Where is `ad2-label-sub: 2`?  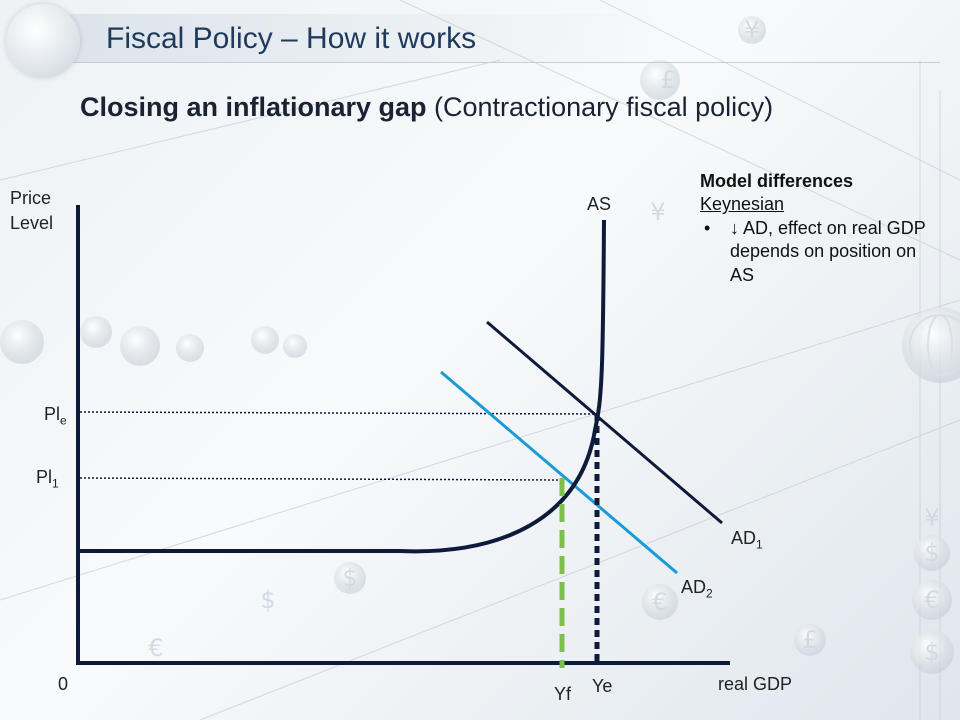
ad2-label-sub: 2 is located at coordinates (709, 593).